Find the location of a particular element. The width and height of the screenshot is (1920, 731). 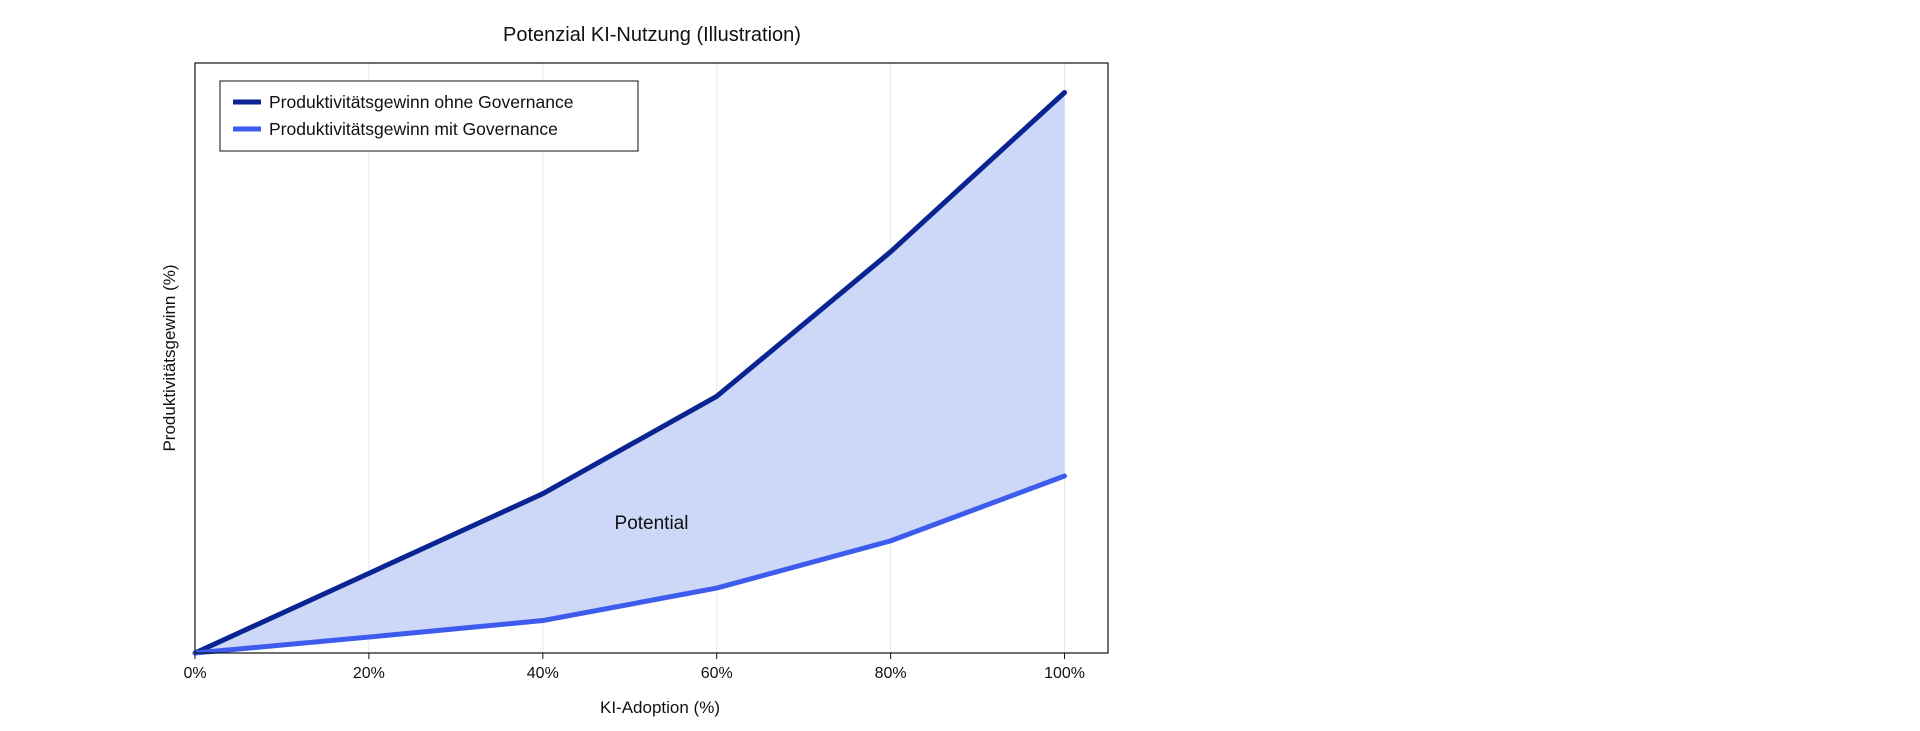

legend-box is located at coordinates (429, 116).